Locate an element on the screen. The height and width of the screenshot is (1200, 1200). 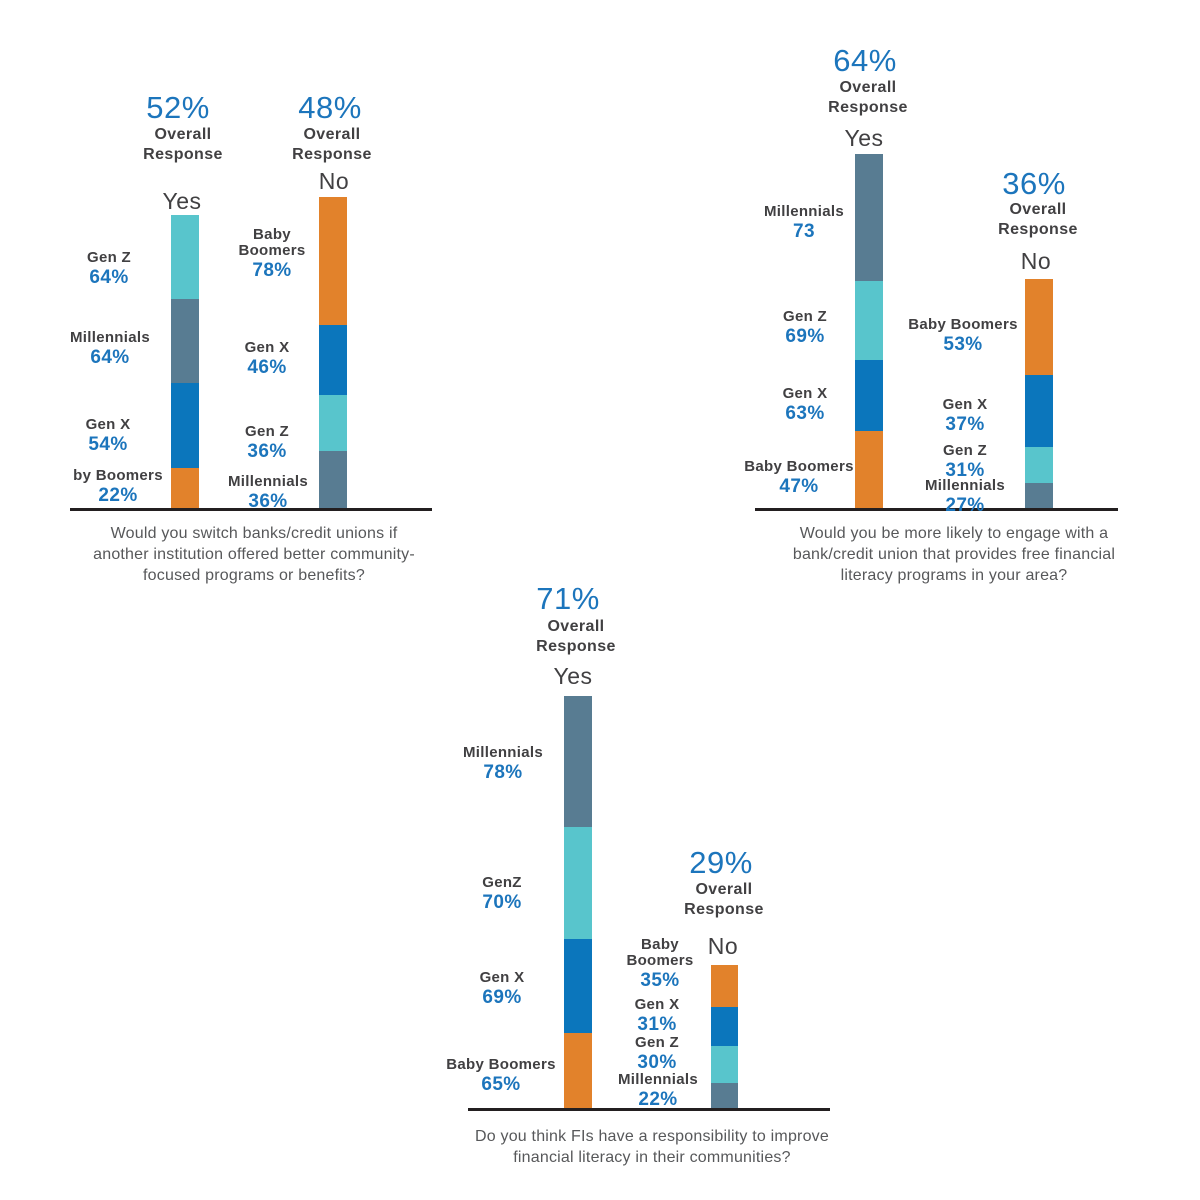
segment-label-value: 47% is located at coordinates (799, 486).